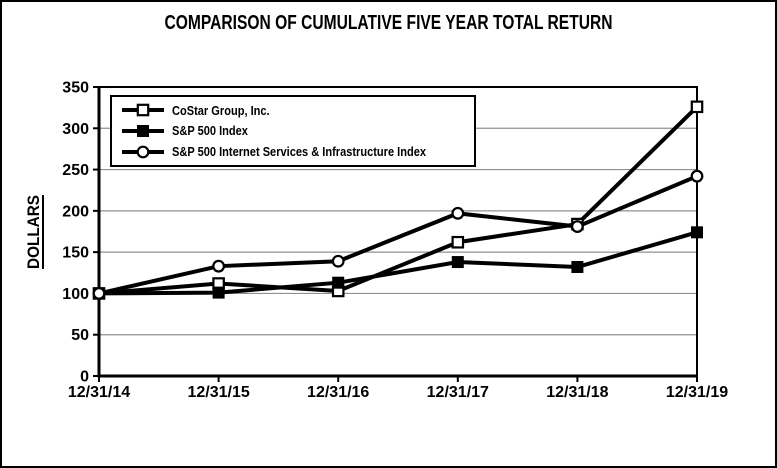  What do you see at coordinates (210, 131) in the screenshot?
I see `legend-label: S&P 500 Index` at bounding box center [210, 131].